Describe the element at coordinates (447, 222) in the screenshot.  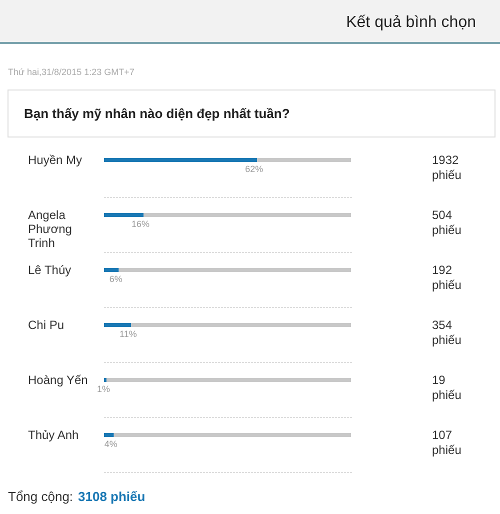
I see `text: 504 phiếu` at that location.